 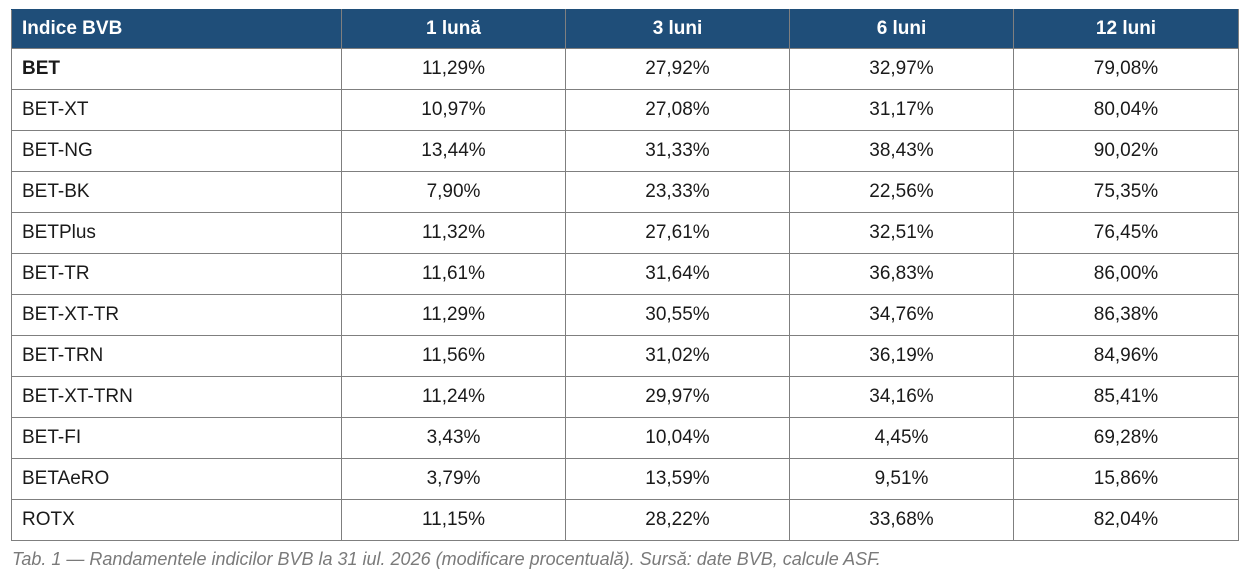 I want to click on header-index: Indice BVB, so click(x=176, y=29).